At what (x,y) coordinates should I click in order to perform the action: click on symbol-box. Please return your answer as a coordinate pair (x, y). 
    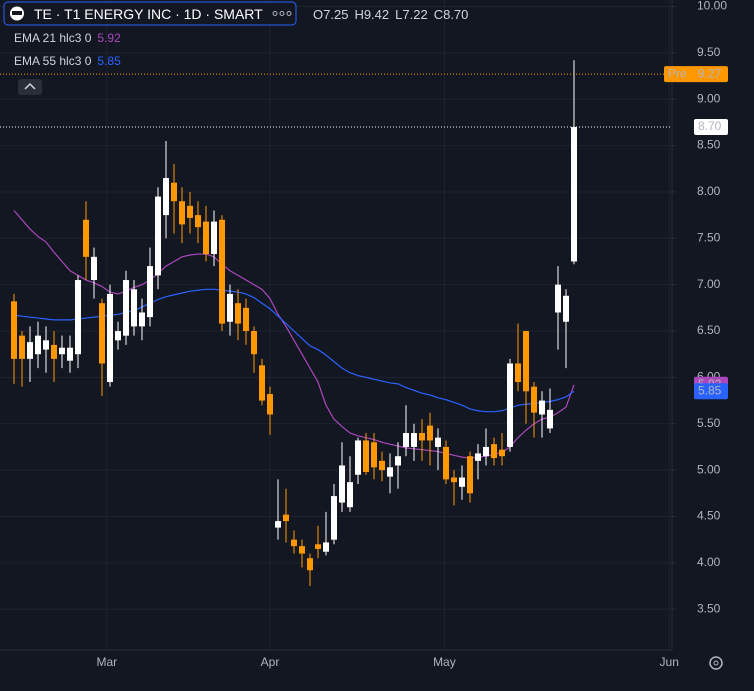
    Looking at the image, I should click on (150, 13).